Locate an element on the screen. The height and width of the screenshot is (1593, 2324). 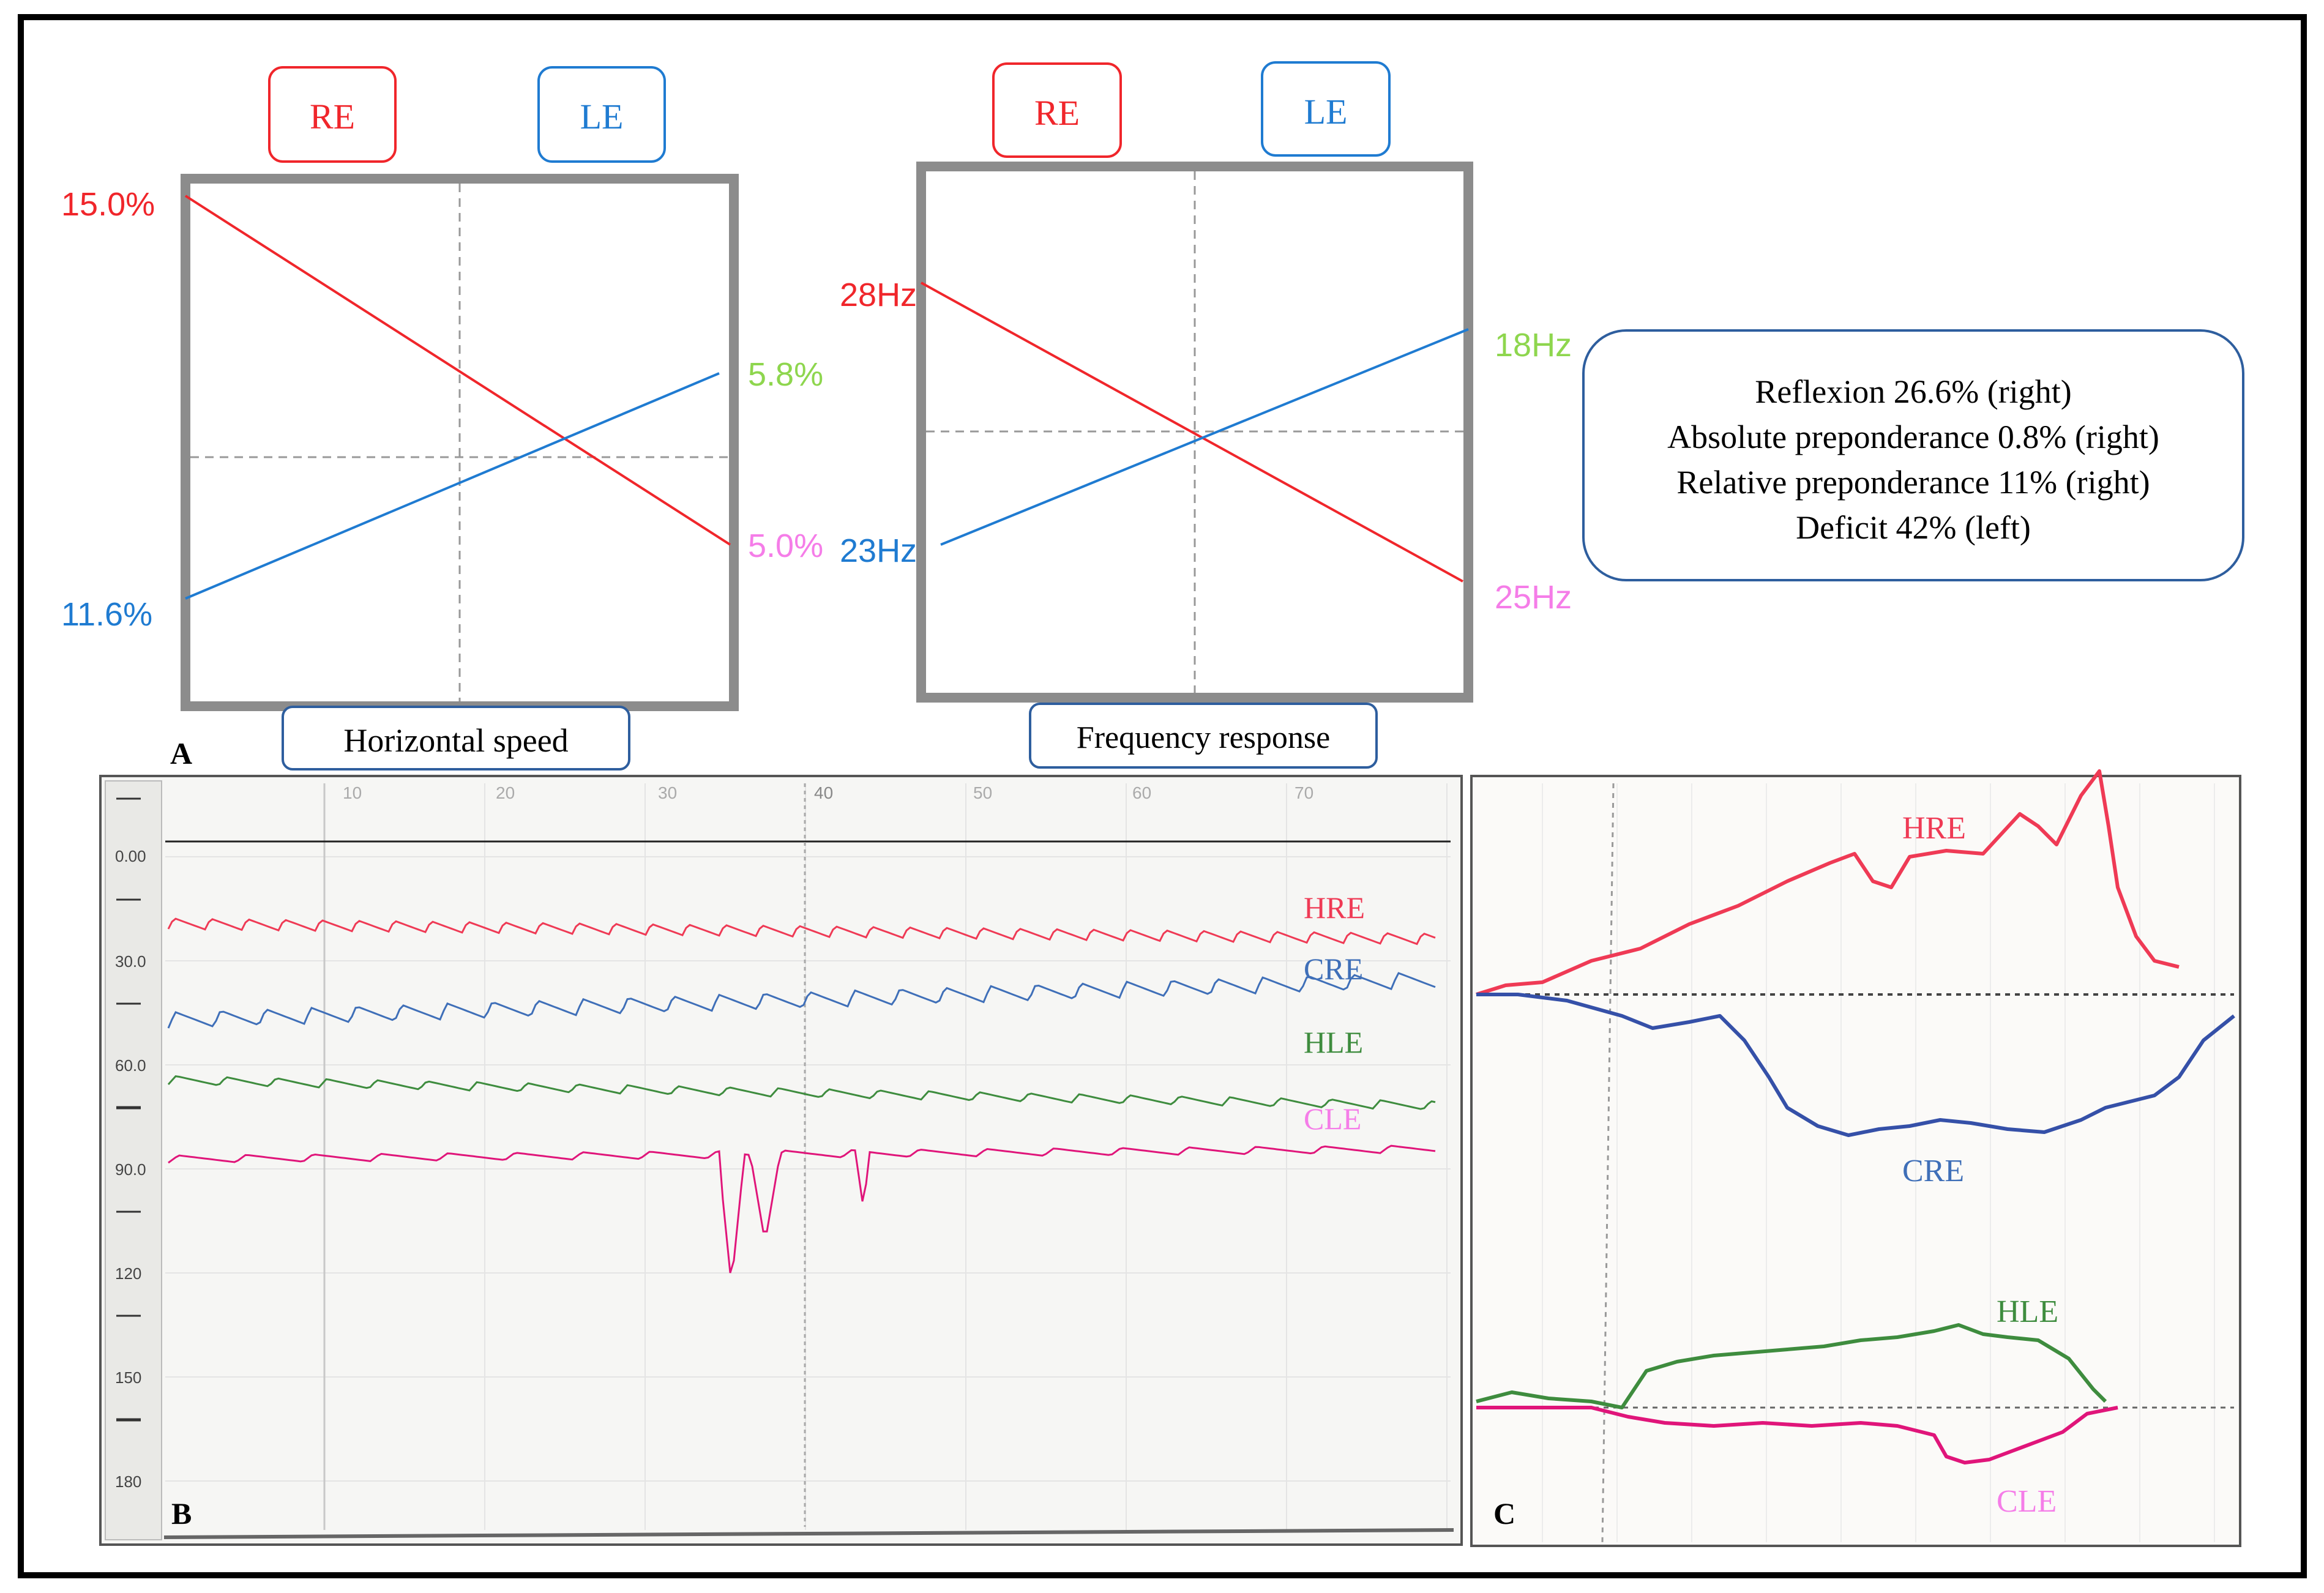
x-tick-labels: 10 20 30 40 50 60 70 is located at coordinates (828, 792).